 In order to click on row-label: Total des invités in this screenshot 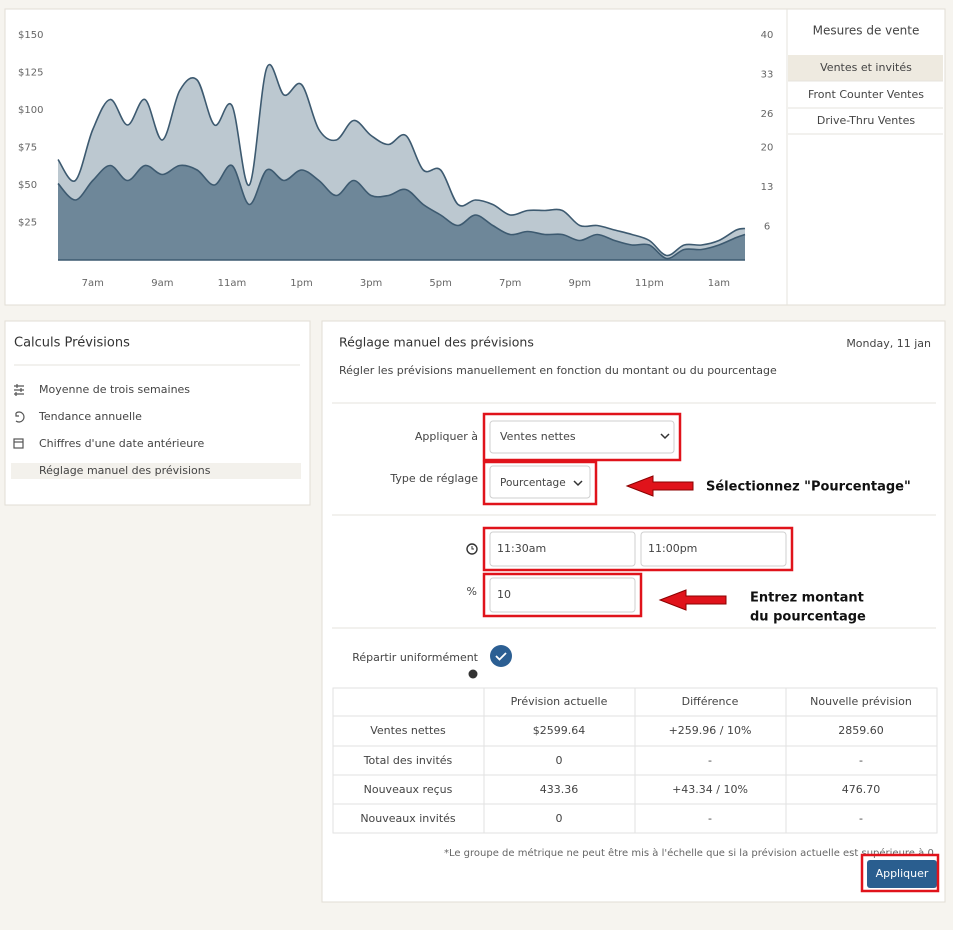, I will do `click(408, 760)`.